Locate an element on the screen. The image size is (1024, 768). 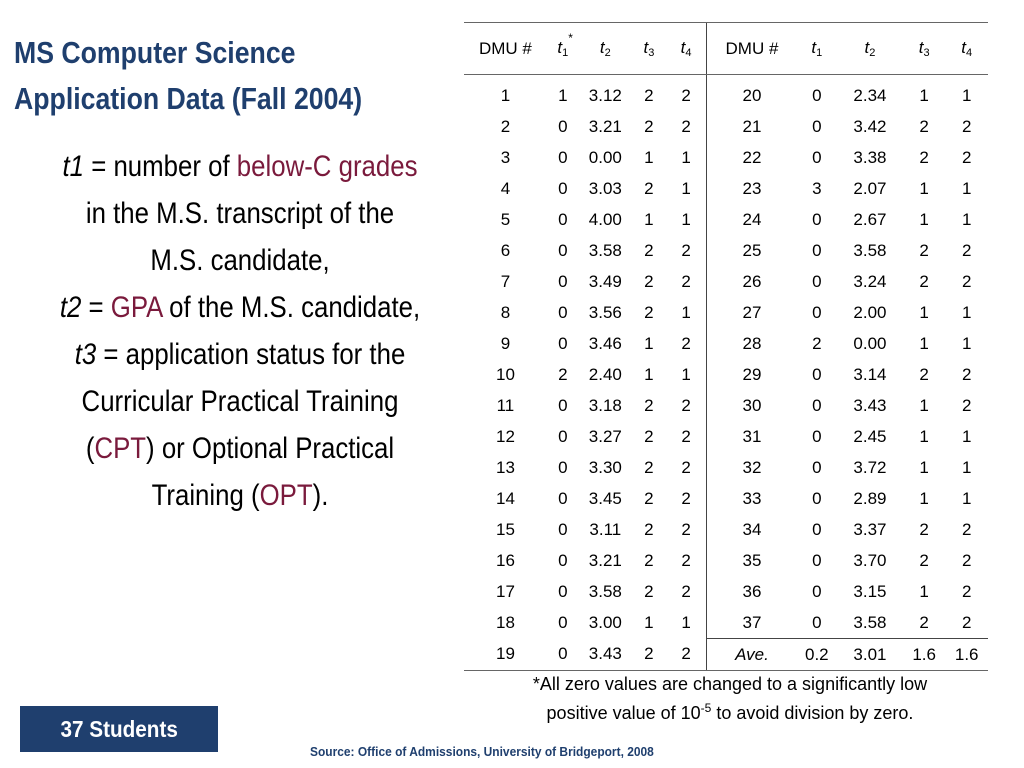
table-cell: 21 is located at coordinates (751, 126).